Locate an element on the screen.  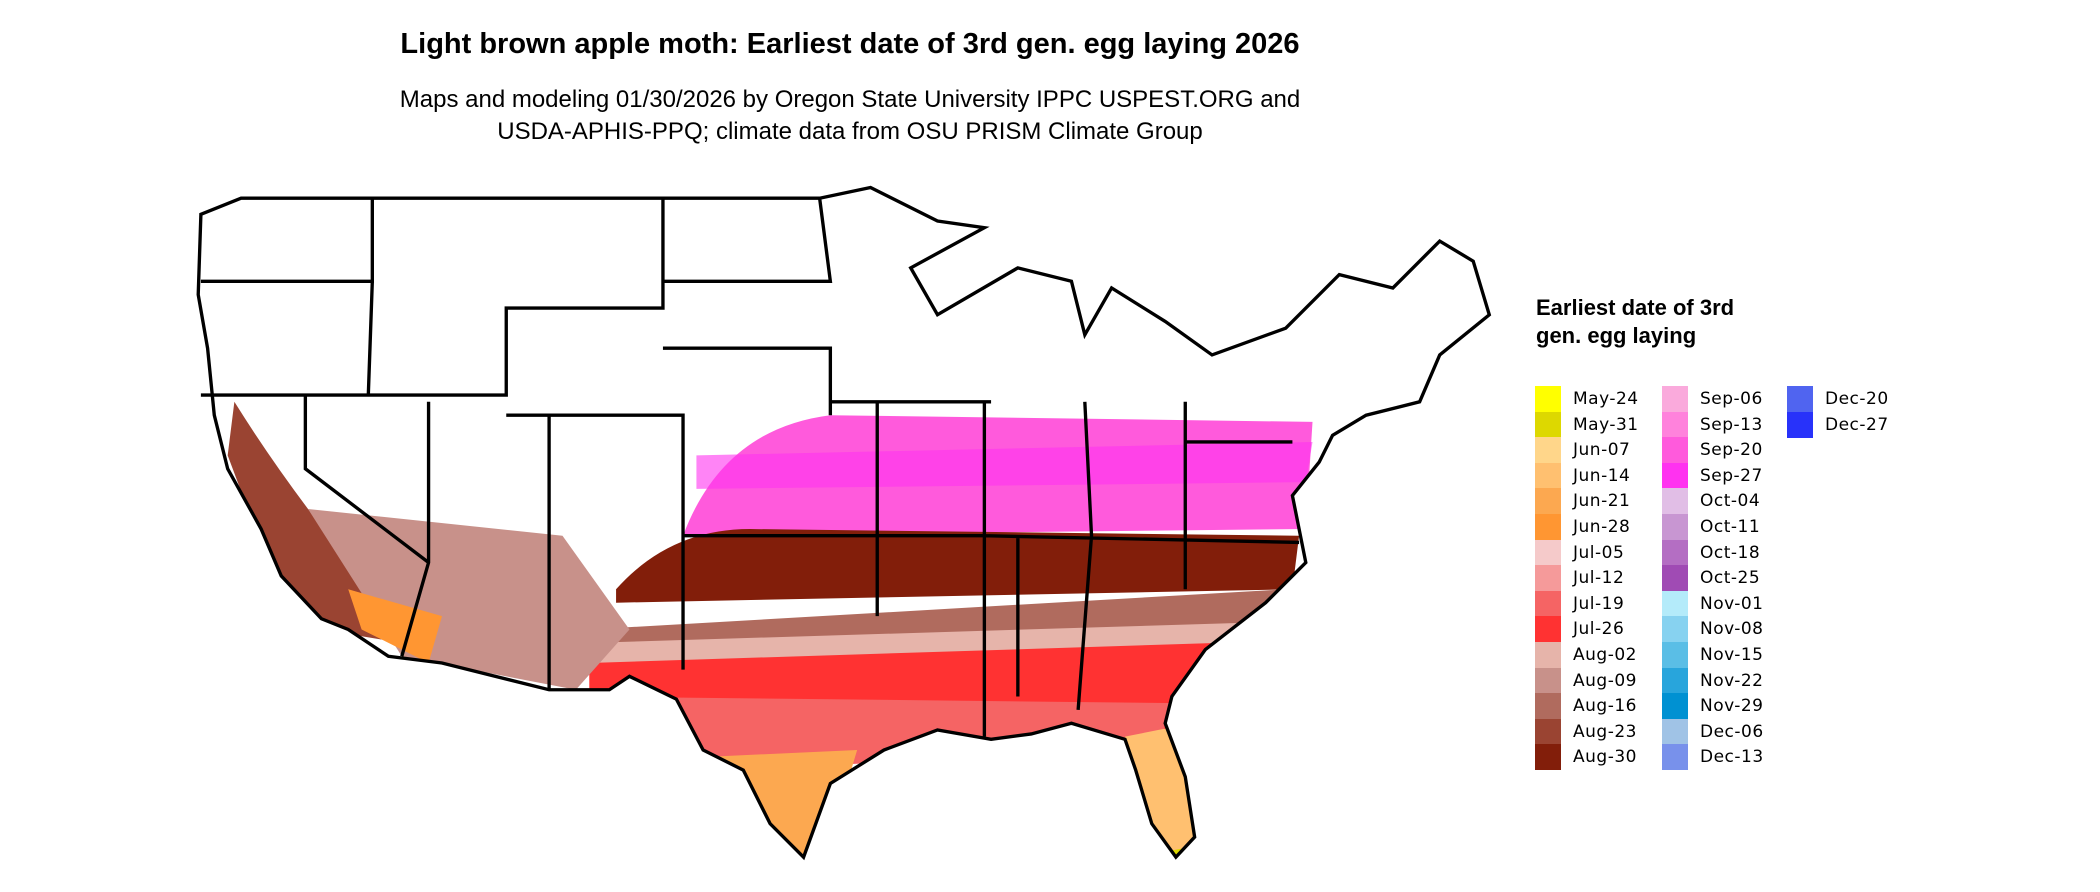
legend-item: Oct-25 is located at coordinates (1711, 578).